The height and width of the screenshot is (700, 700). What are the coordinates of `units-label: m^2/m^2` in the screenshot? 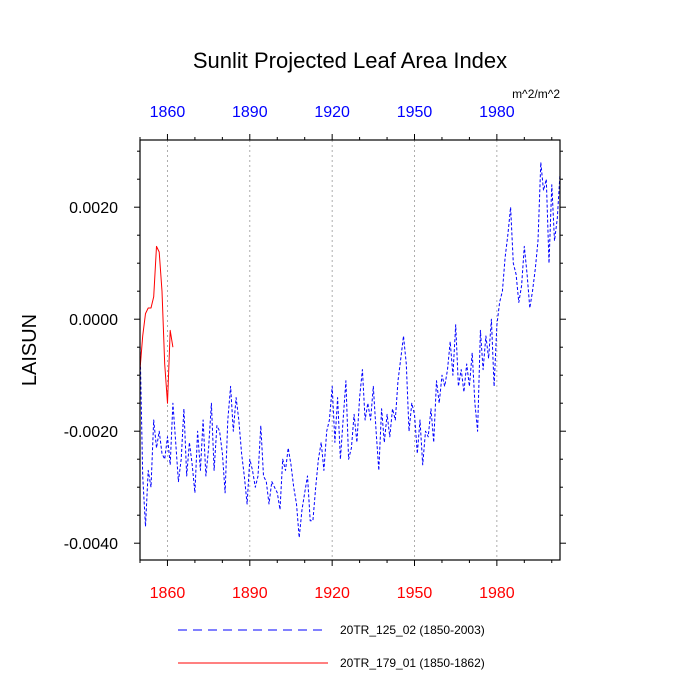 It's located at (536, 94).